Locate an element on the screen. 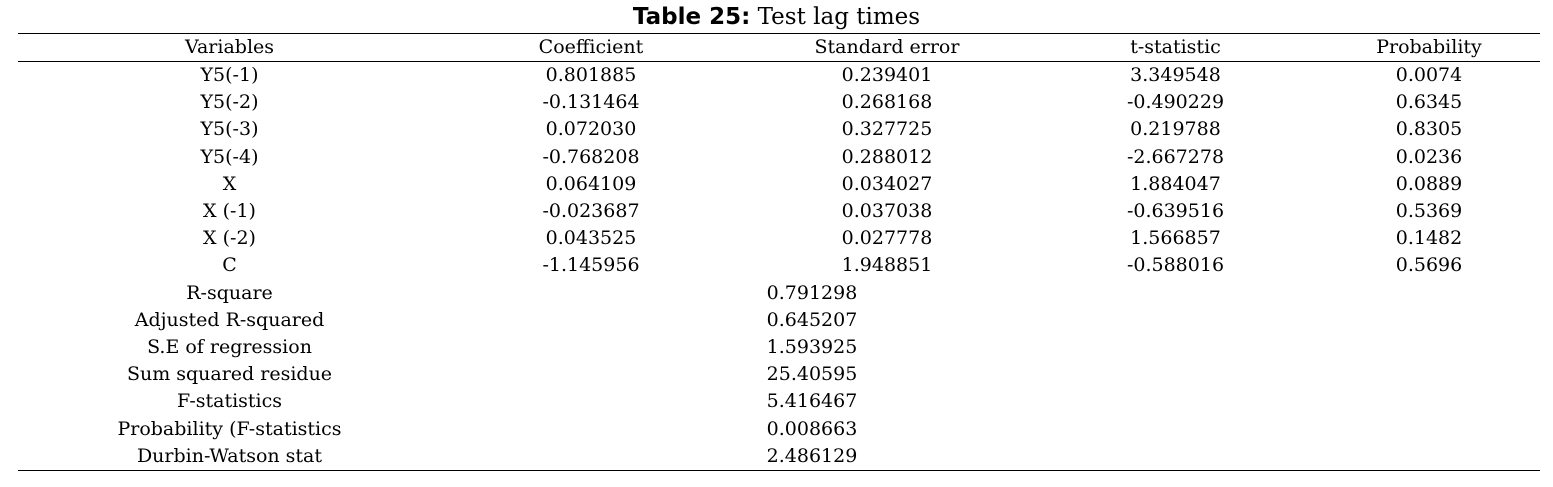  table-row: C -1.145956 1.948851 -0.588016 0.5696 is located at coordinates (779, 265).